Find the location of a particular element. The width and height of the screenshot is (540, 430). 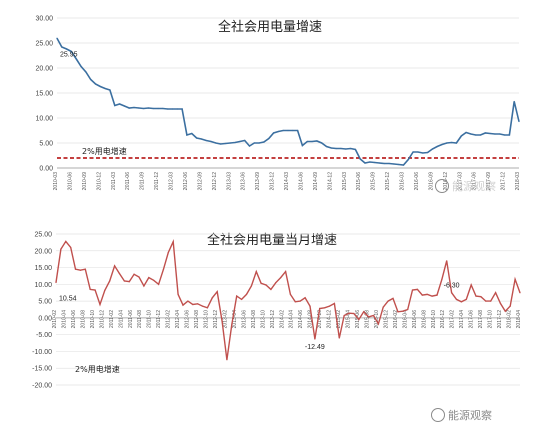

x-tick-label: 2013-10 is located at coordinates (263, 319).